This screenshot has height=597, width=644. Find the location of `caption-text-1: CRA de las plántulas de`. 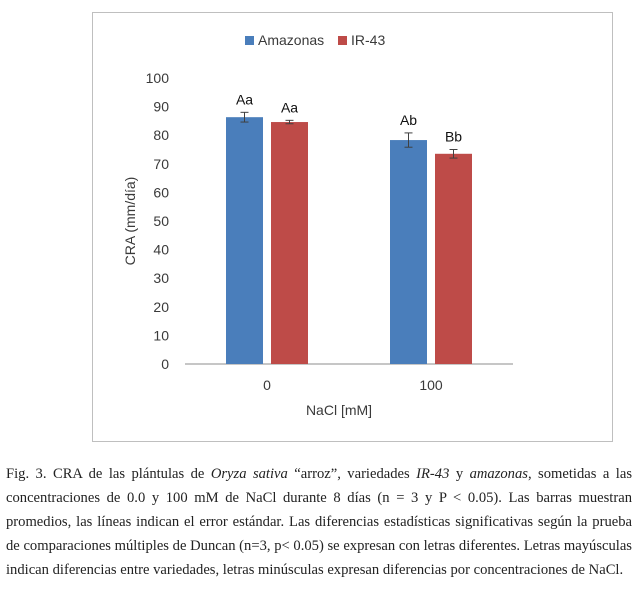

caption-text-1: CRA de las plántulas de is located at coordinates (128, 474).